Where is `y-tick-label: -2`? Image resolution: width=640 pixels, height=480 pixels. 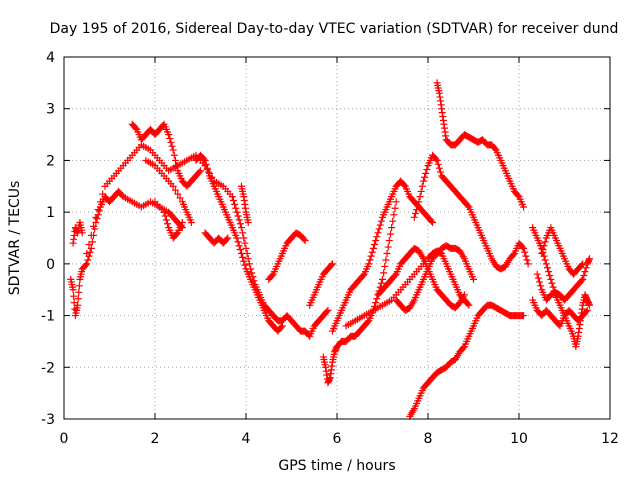
y-tick-label: -2 is located at coordinates (48, 368).